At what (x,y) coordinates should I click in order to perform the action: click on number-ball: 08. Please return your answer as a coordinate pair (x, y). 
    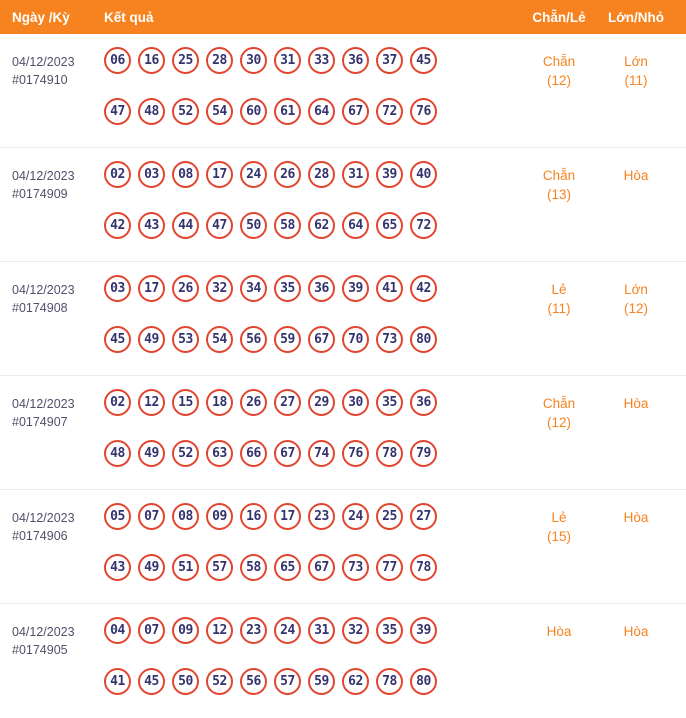
    Looking at the image, I should click on (185, 174).